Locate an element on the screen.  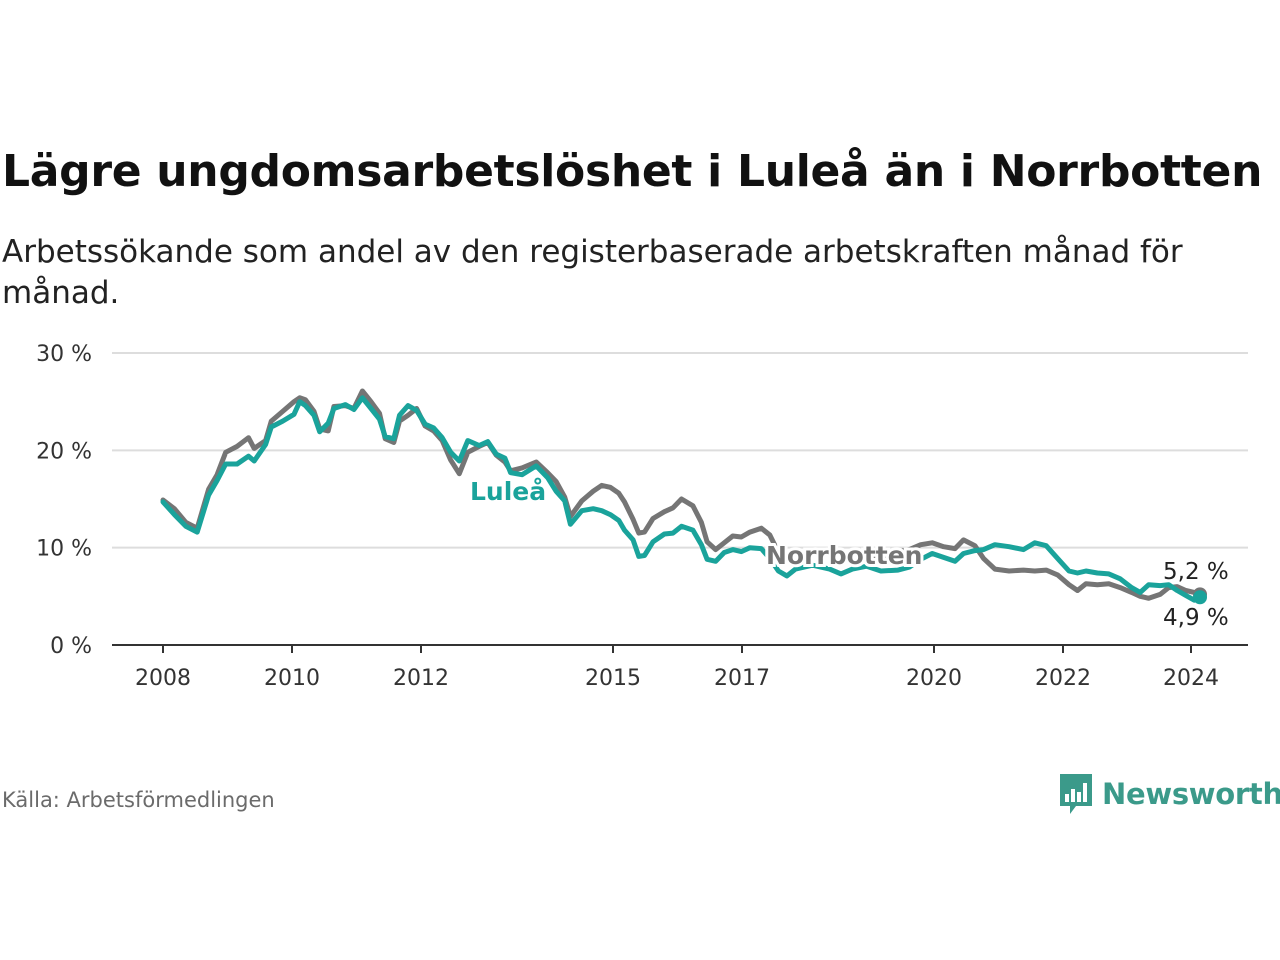
y-tick-label-30: 30 % is located at coordinates (64, 354).